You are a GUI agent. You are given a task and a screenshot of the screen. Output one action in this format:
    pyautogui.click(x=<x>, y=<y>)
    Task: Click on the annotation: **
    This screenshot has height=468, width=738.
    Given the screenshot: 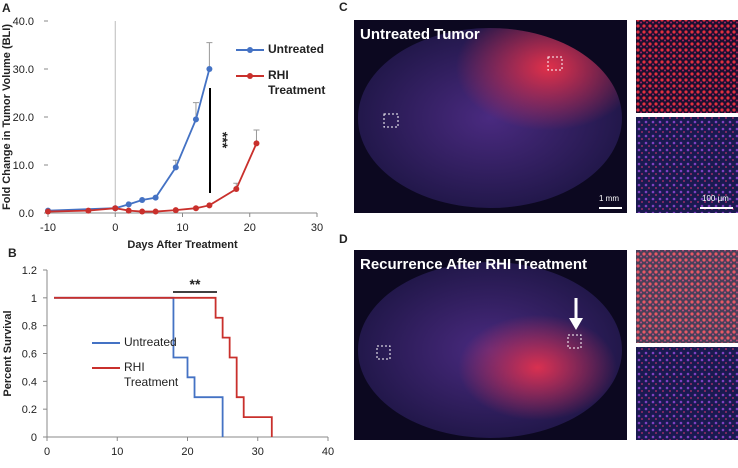 What is the action you would take?
    pyautogui.click(x=195, y=284)
    